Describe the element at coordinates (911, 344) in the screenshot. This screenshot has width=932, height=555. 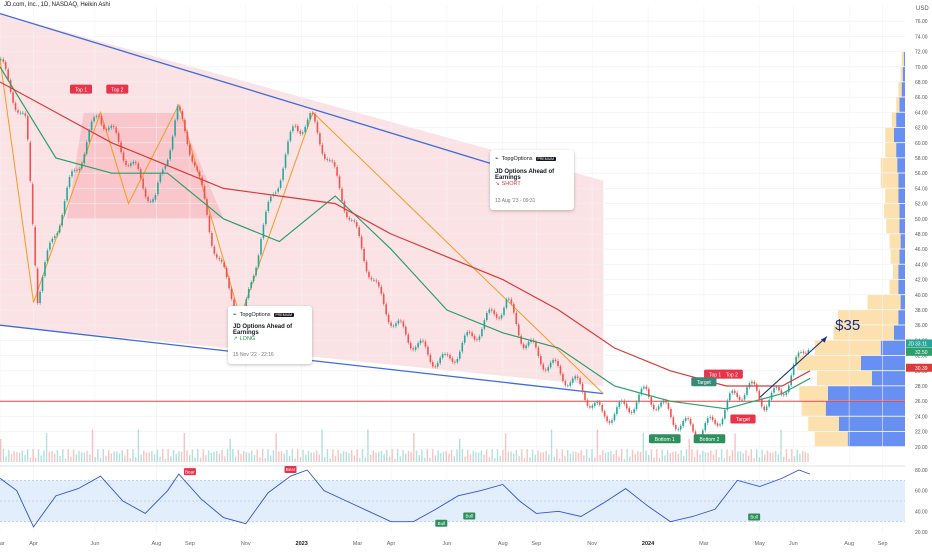
I see `price-tag-symbol: JD` at that location.